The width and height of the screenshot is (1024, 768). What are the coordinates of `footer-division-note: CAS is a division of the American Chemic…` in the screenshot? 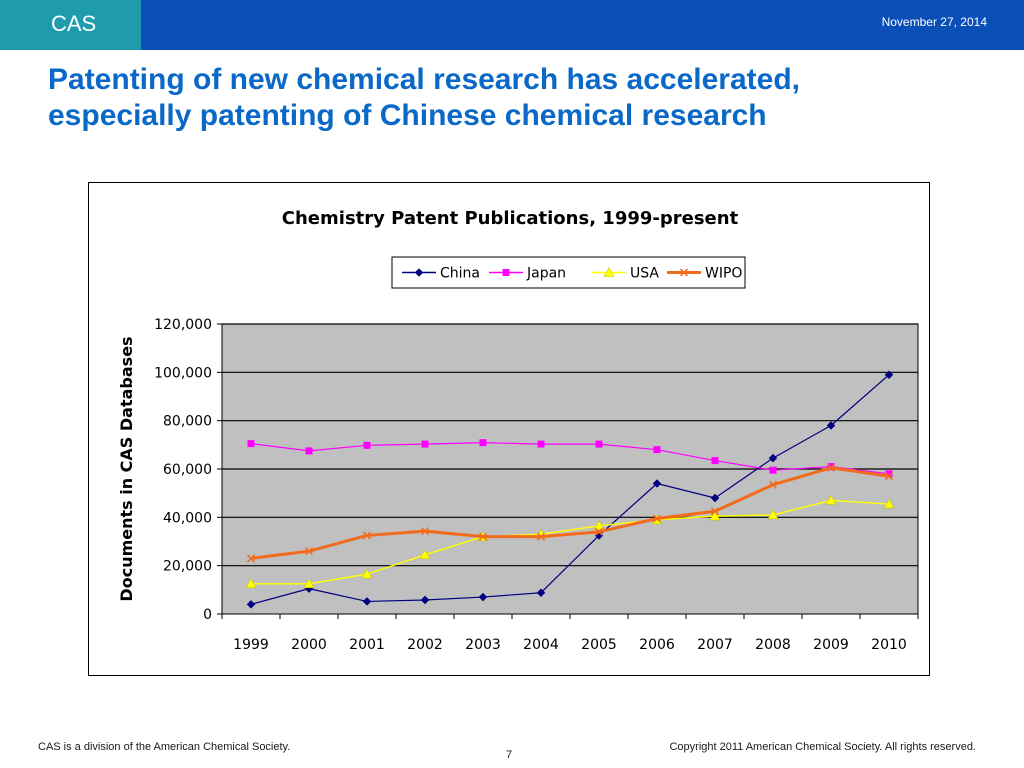 It's located at (164, 747).